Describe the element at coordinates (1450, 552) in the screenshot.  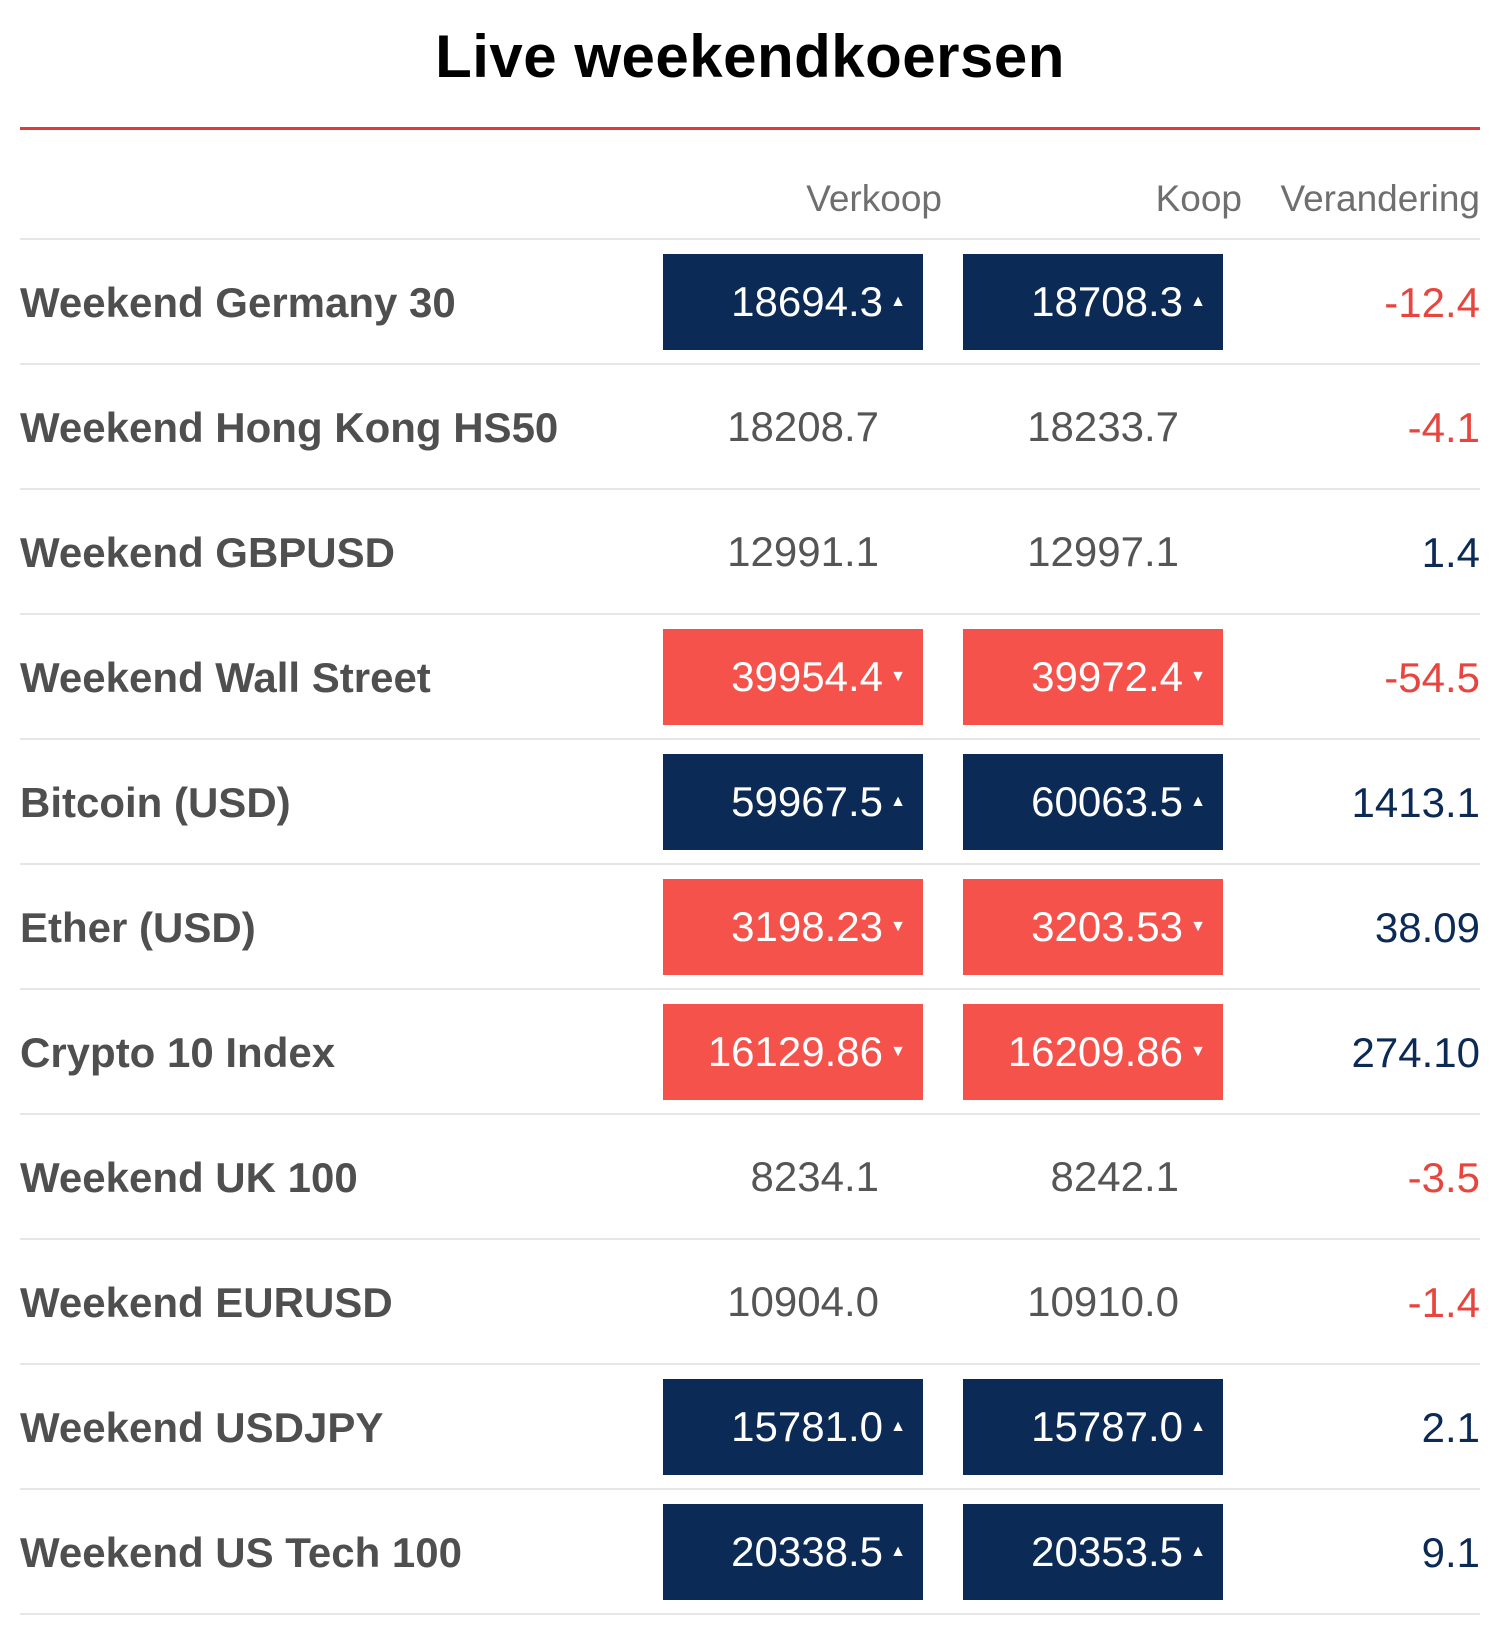
I see `change-value: 1.4` at that location.